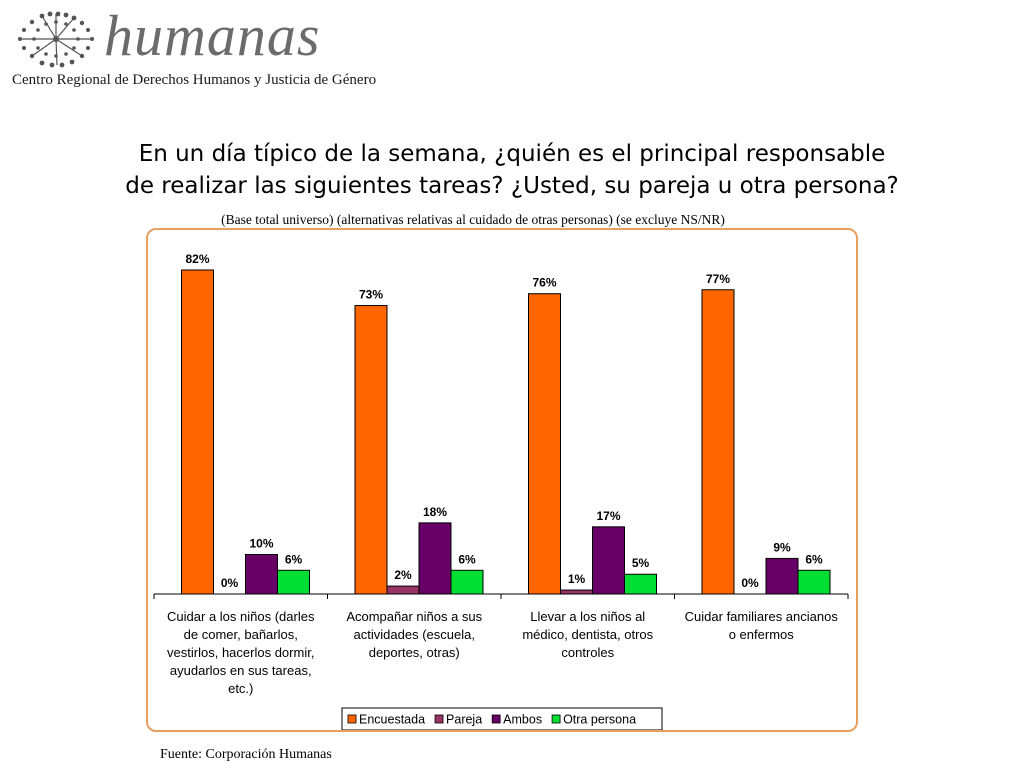 The width and height of the screenshot is (1024, 768). What do you see at coordinates (197, 259) in the screenshot?
I see `data-label: 82%` at bounding box center [197, 259].